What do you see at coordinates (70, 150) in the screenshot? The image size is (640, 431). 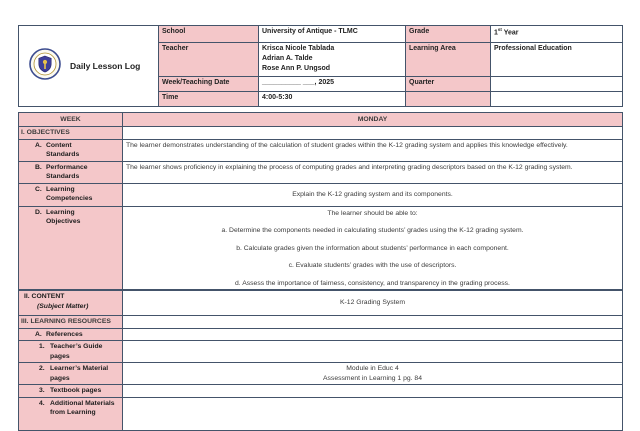 I see `content-standards-label: A. Content Standards` at bounding box center [70, 150].